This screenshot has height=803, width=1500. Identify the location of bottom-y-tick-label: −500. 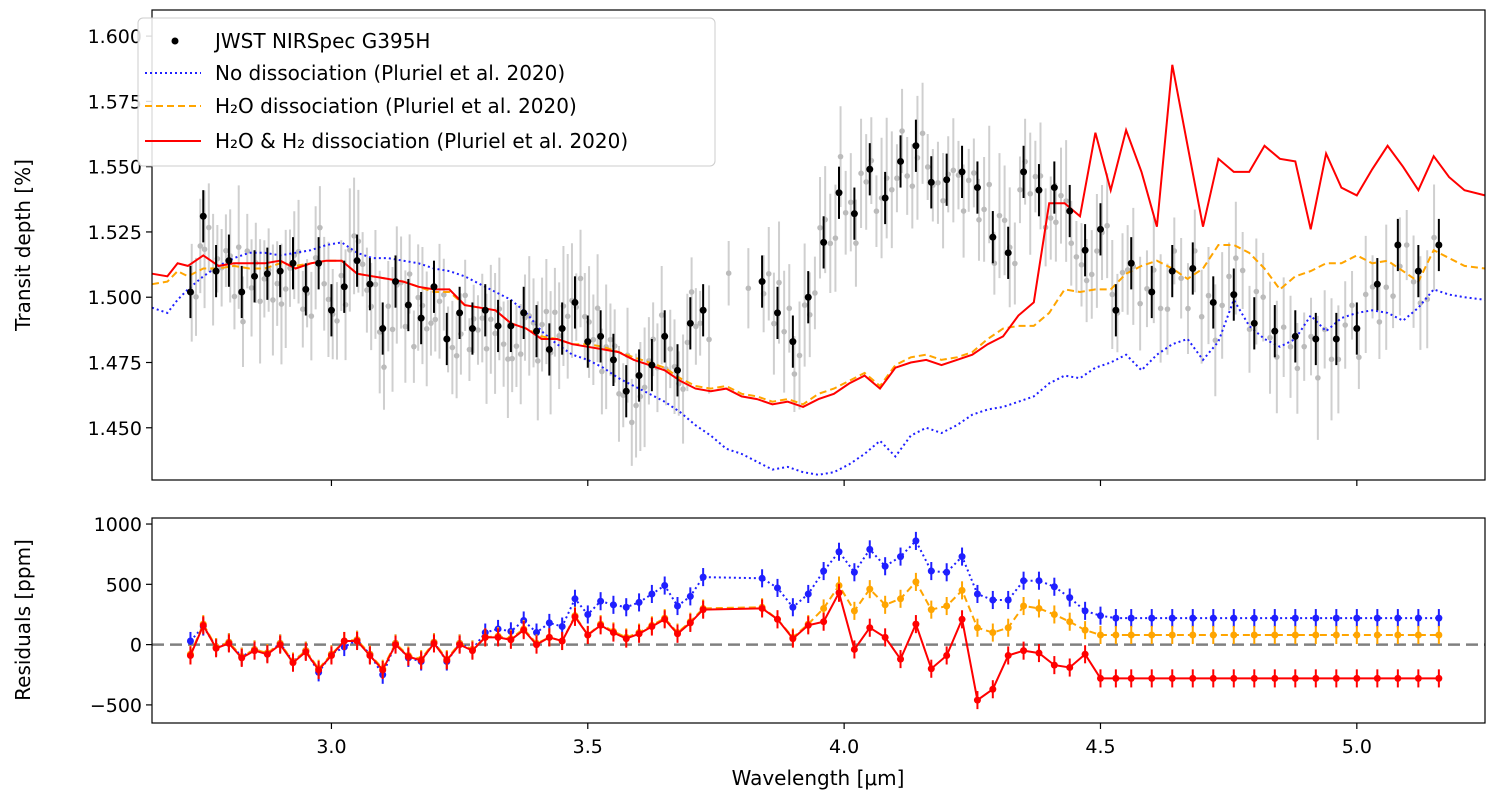
(116, 706).